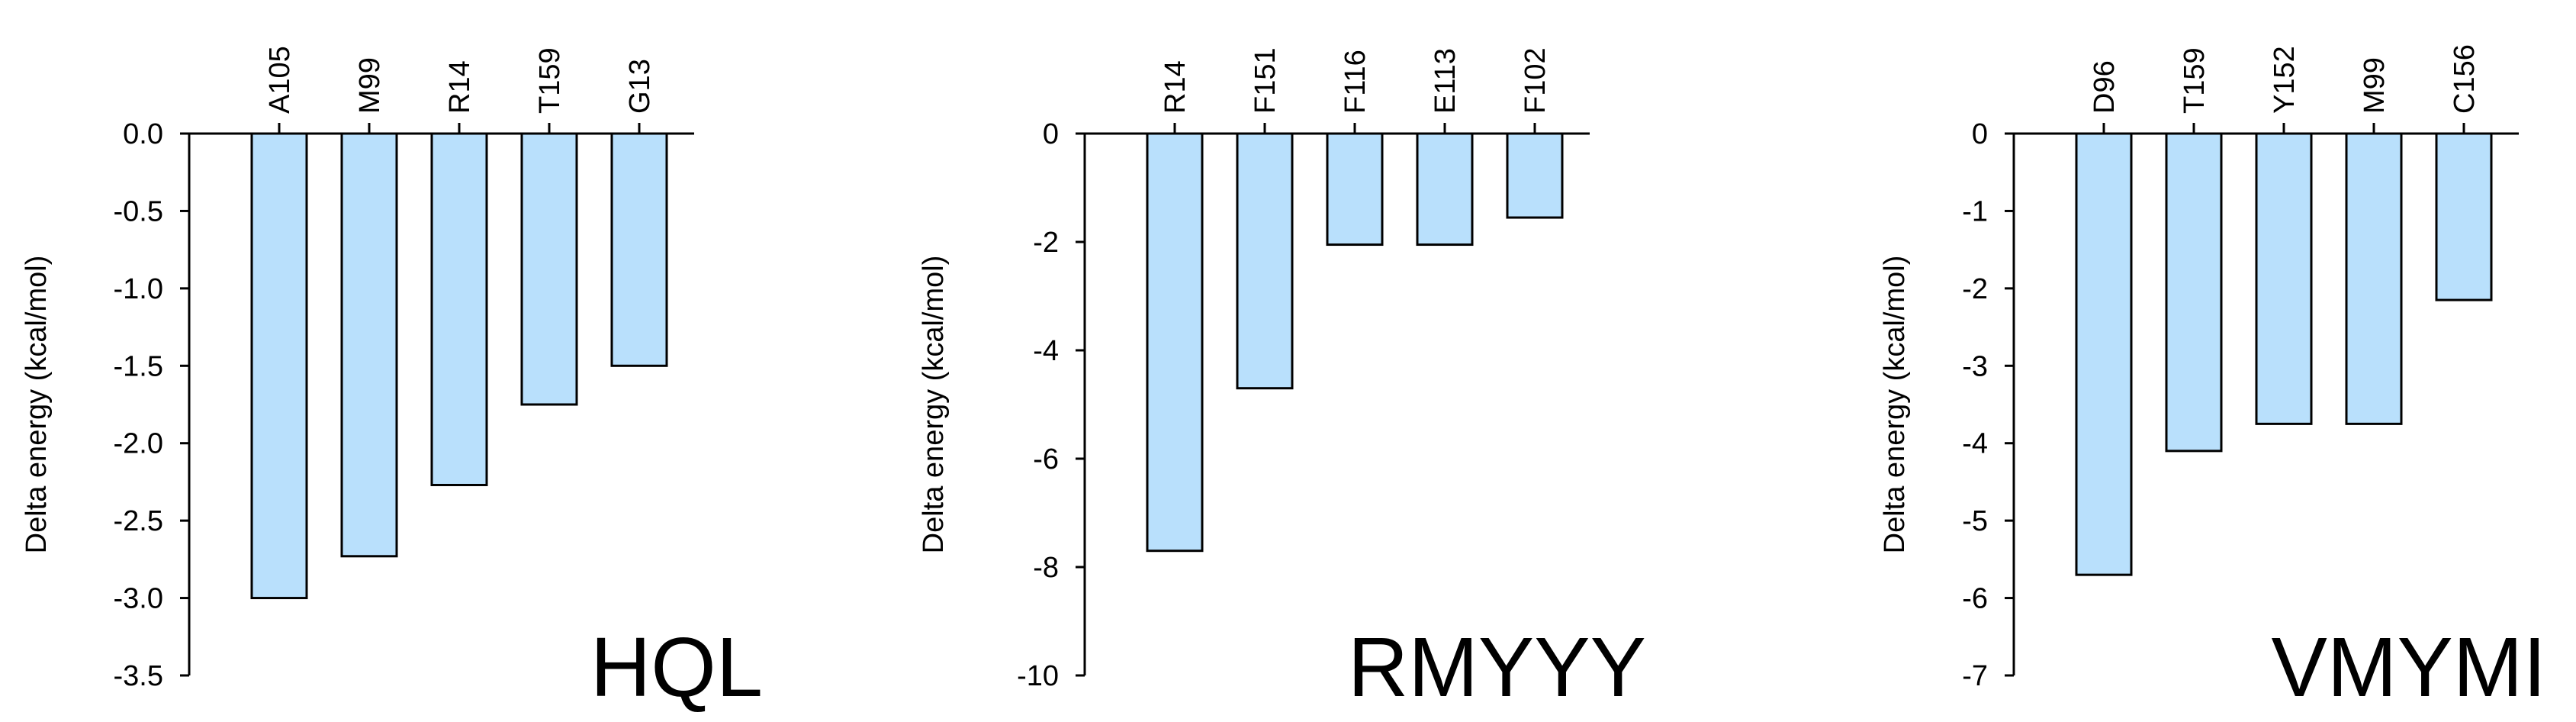 This screenshot has height=722, width=2576. Describe the element at coordinates (138, 289) in the screenshot. I see `y-tick-label: -1.0` at that location.